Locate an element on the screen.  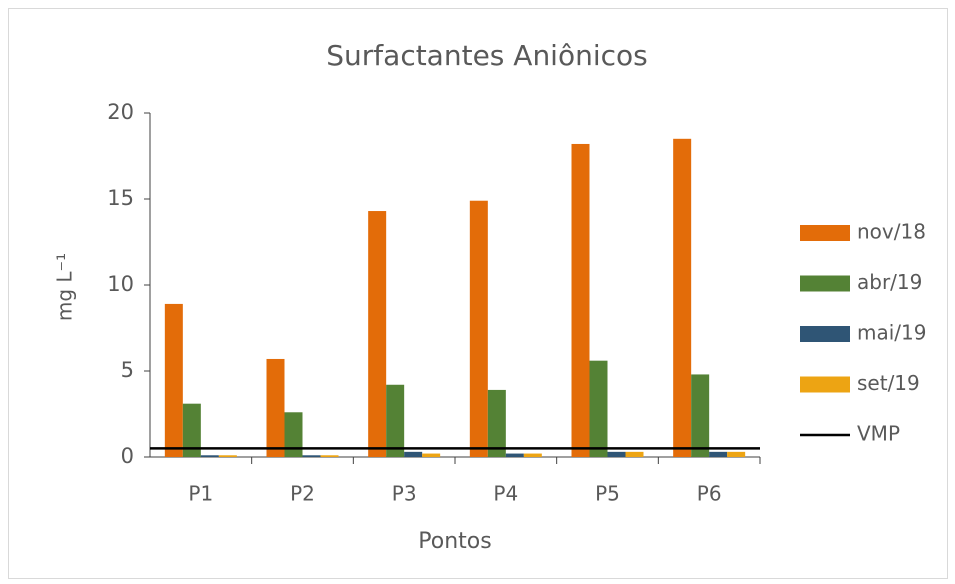
x-tick-label: P3 is located at coordinates (404, 494).